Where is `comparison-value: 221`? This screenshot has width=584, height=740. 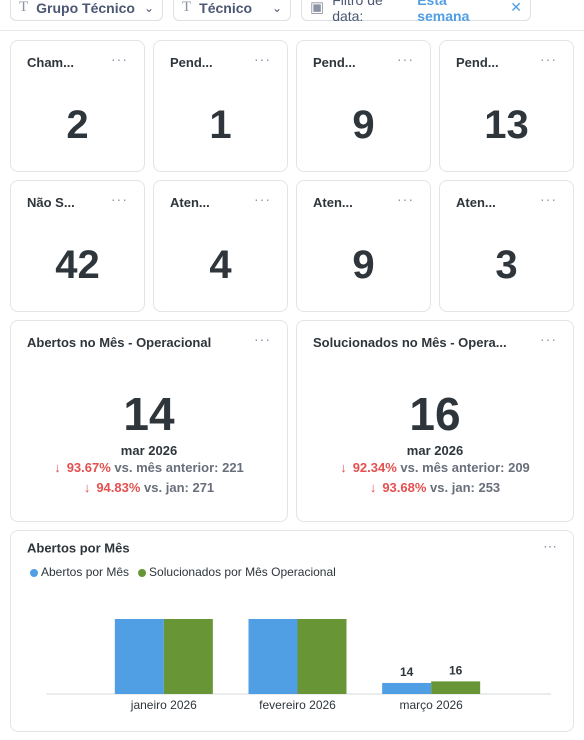
comparison-value: 221 is located at coordinates (233, 467).